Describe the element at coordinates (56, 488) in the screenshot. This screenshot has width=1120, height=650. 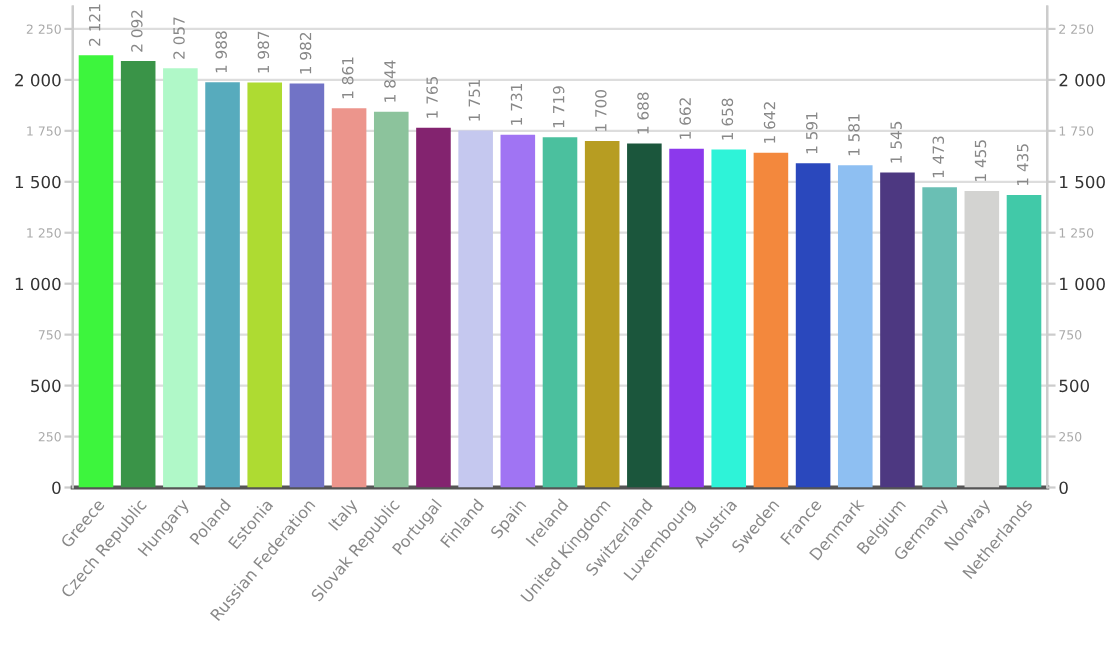
I see `y-tick-label: 0` at that location.